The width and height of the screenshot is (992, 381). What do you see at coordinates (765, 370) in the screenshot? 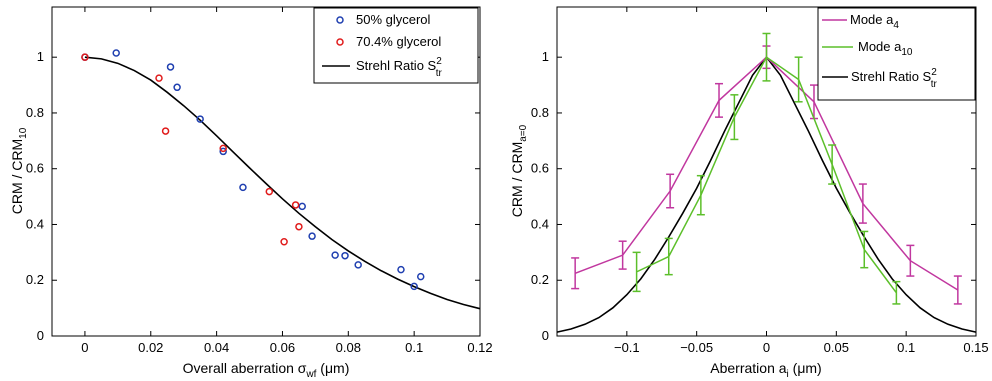
I see `right-x-axis-label: Aberration ai (μm)` at bounding box center [765, 370].